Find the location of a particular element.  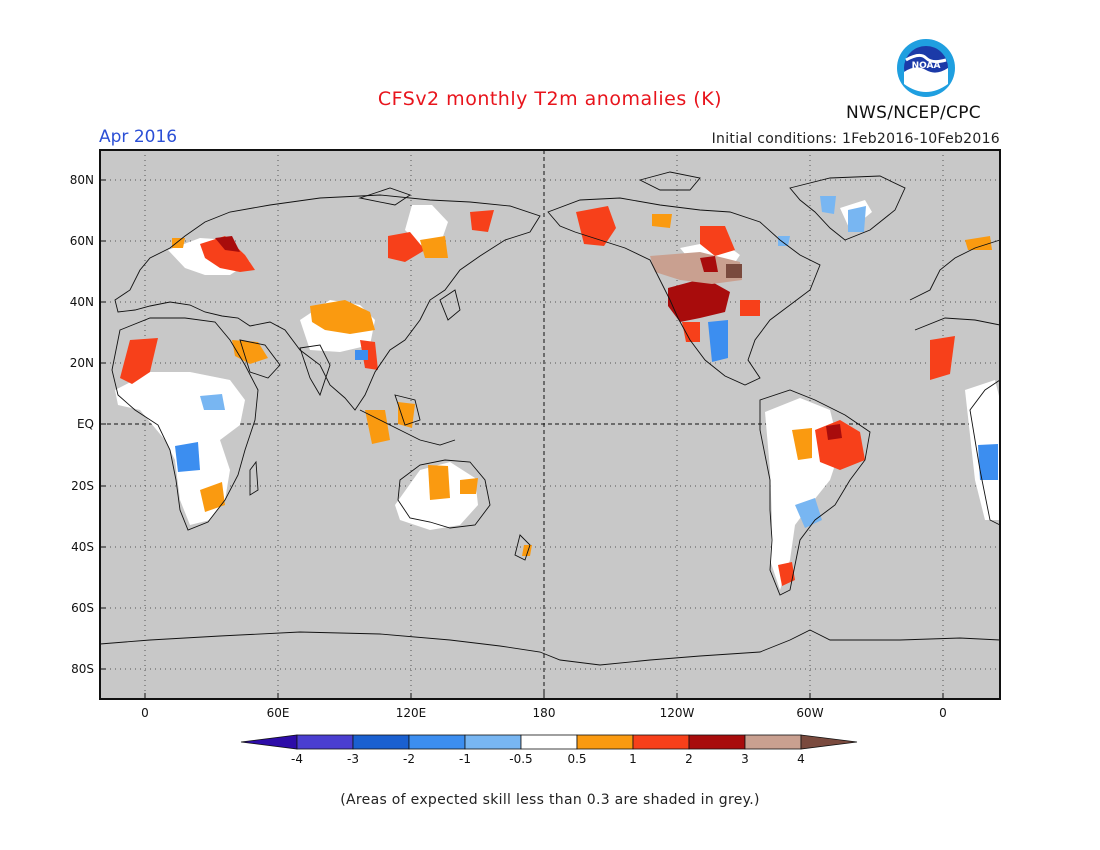

colorbar-tick: -4 is located at coordinates (297, 759).